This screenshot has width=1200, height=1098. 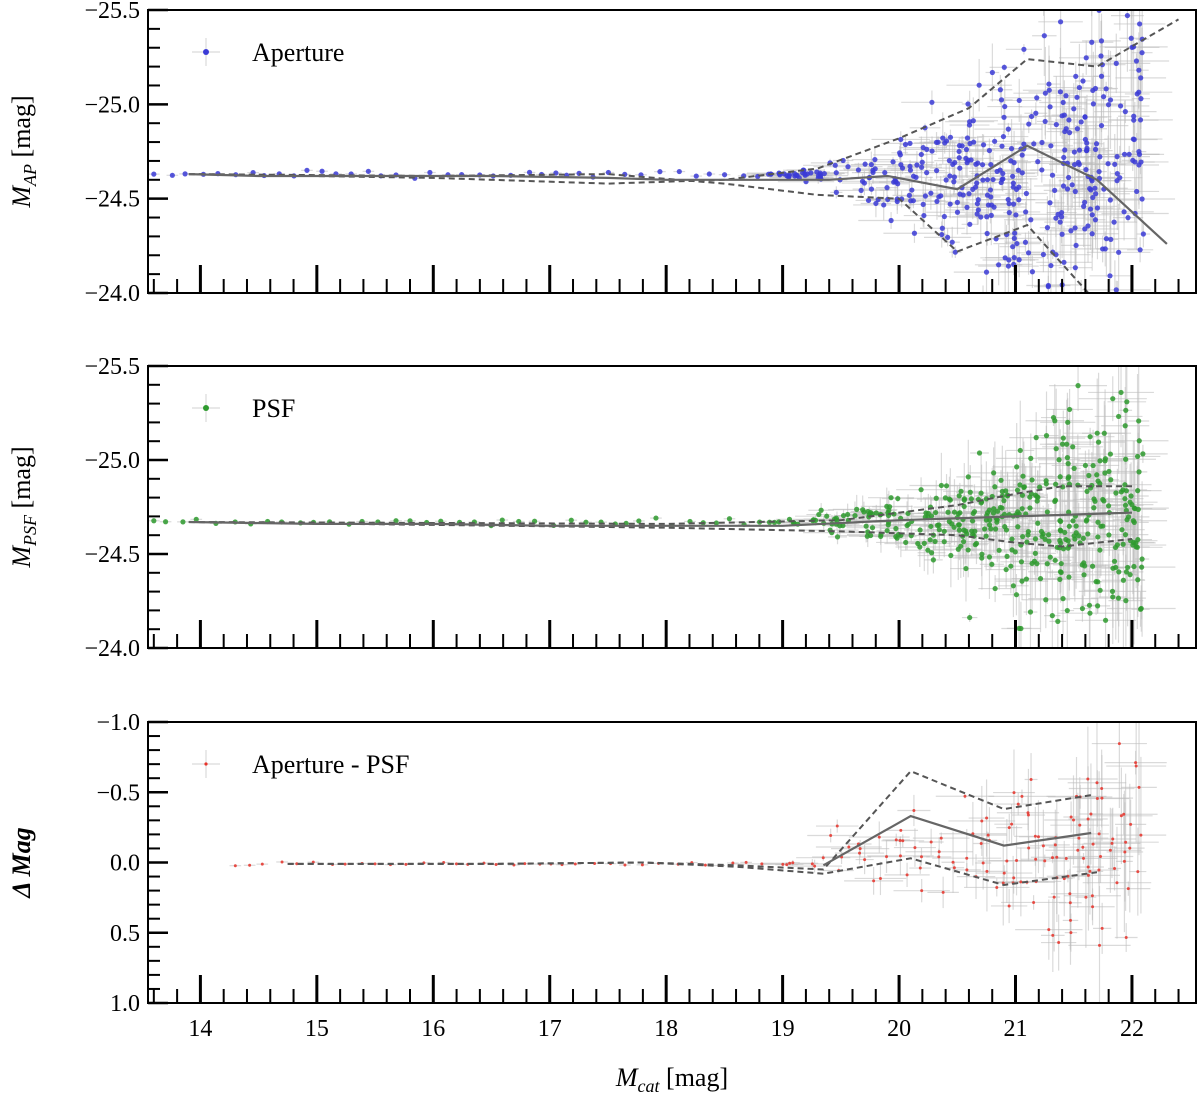 I want to click on psf-legend-marker, so click(x=206, y=408).